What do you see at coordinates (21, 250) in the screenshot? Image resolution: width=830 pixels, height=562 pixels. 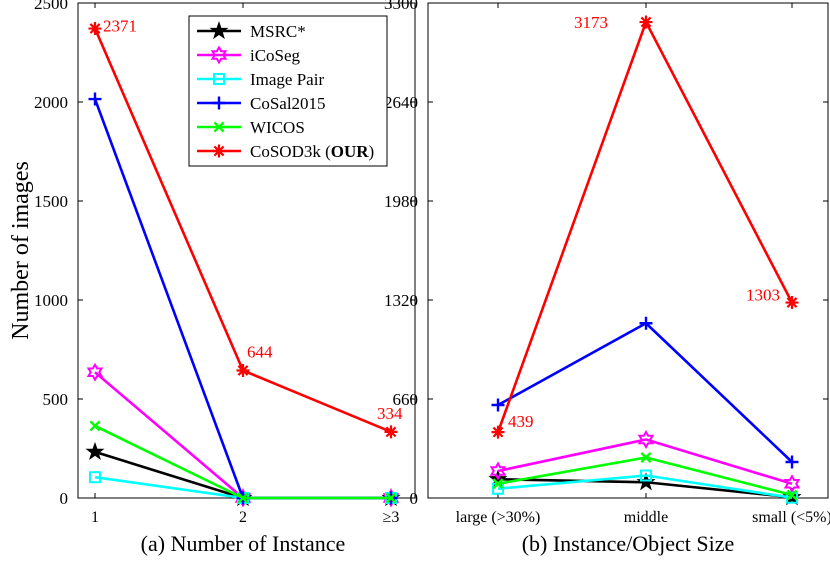 I see `panel-a-ylabel: Number of images` at bounding box center [21, 250].